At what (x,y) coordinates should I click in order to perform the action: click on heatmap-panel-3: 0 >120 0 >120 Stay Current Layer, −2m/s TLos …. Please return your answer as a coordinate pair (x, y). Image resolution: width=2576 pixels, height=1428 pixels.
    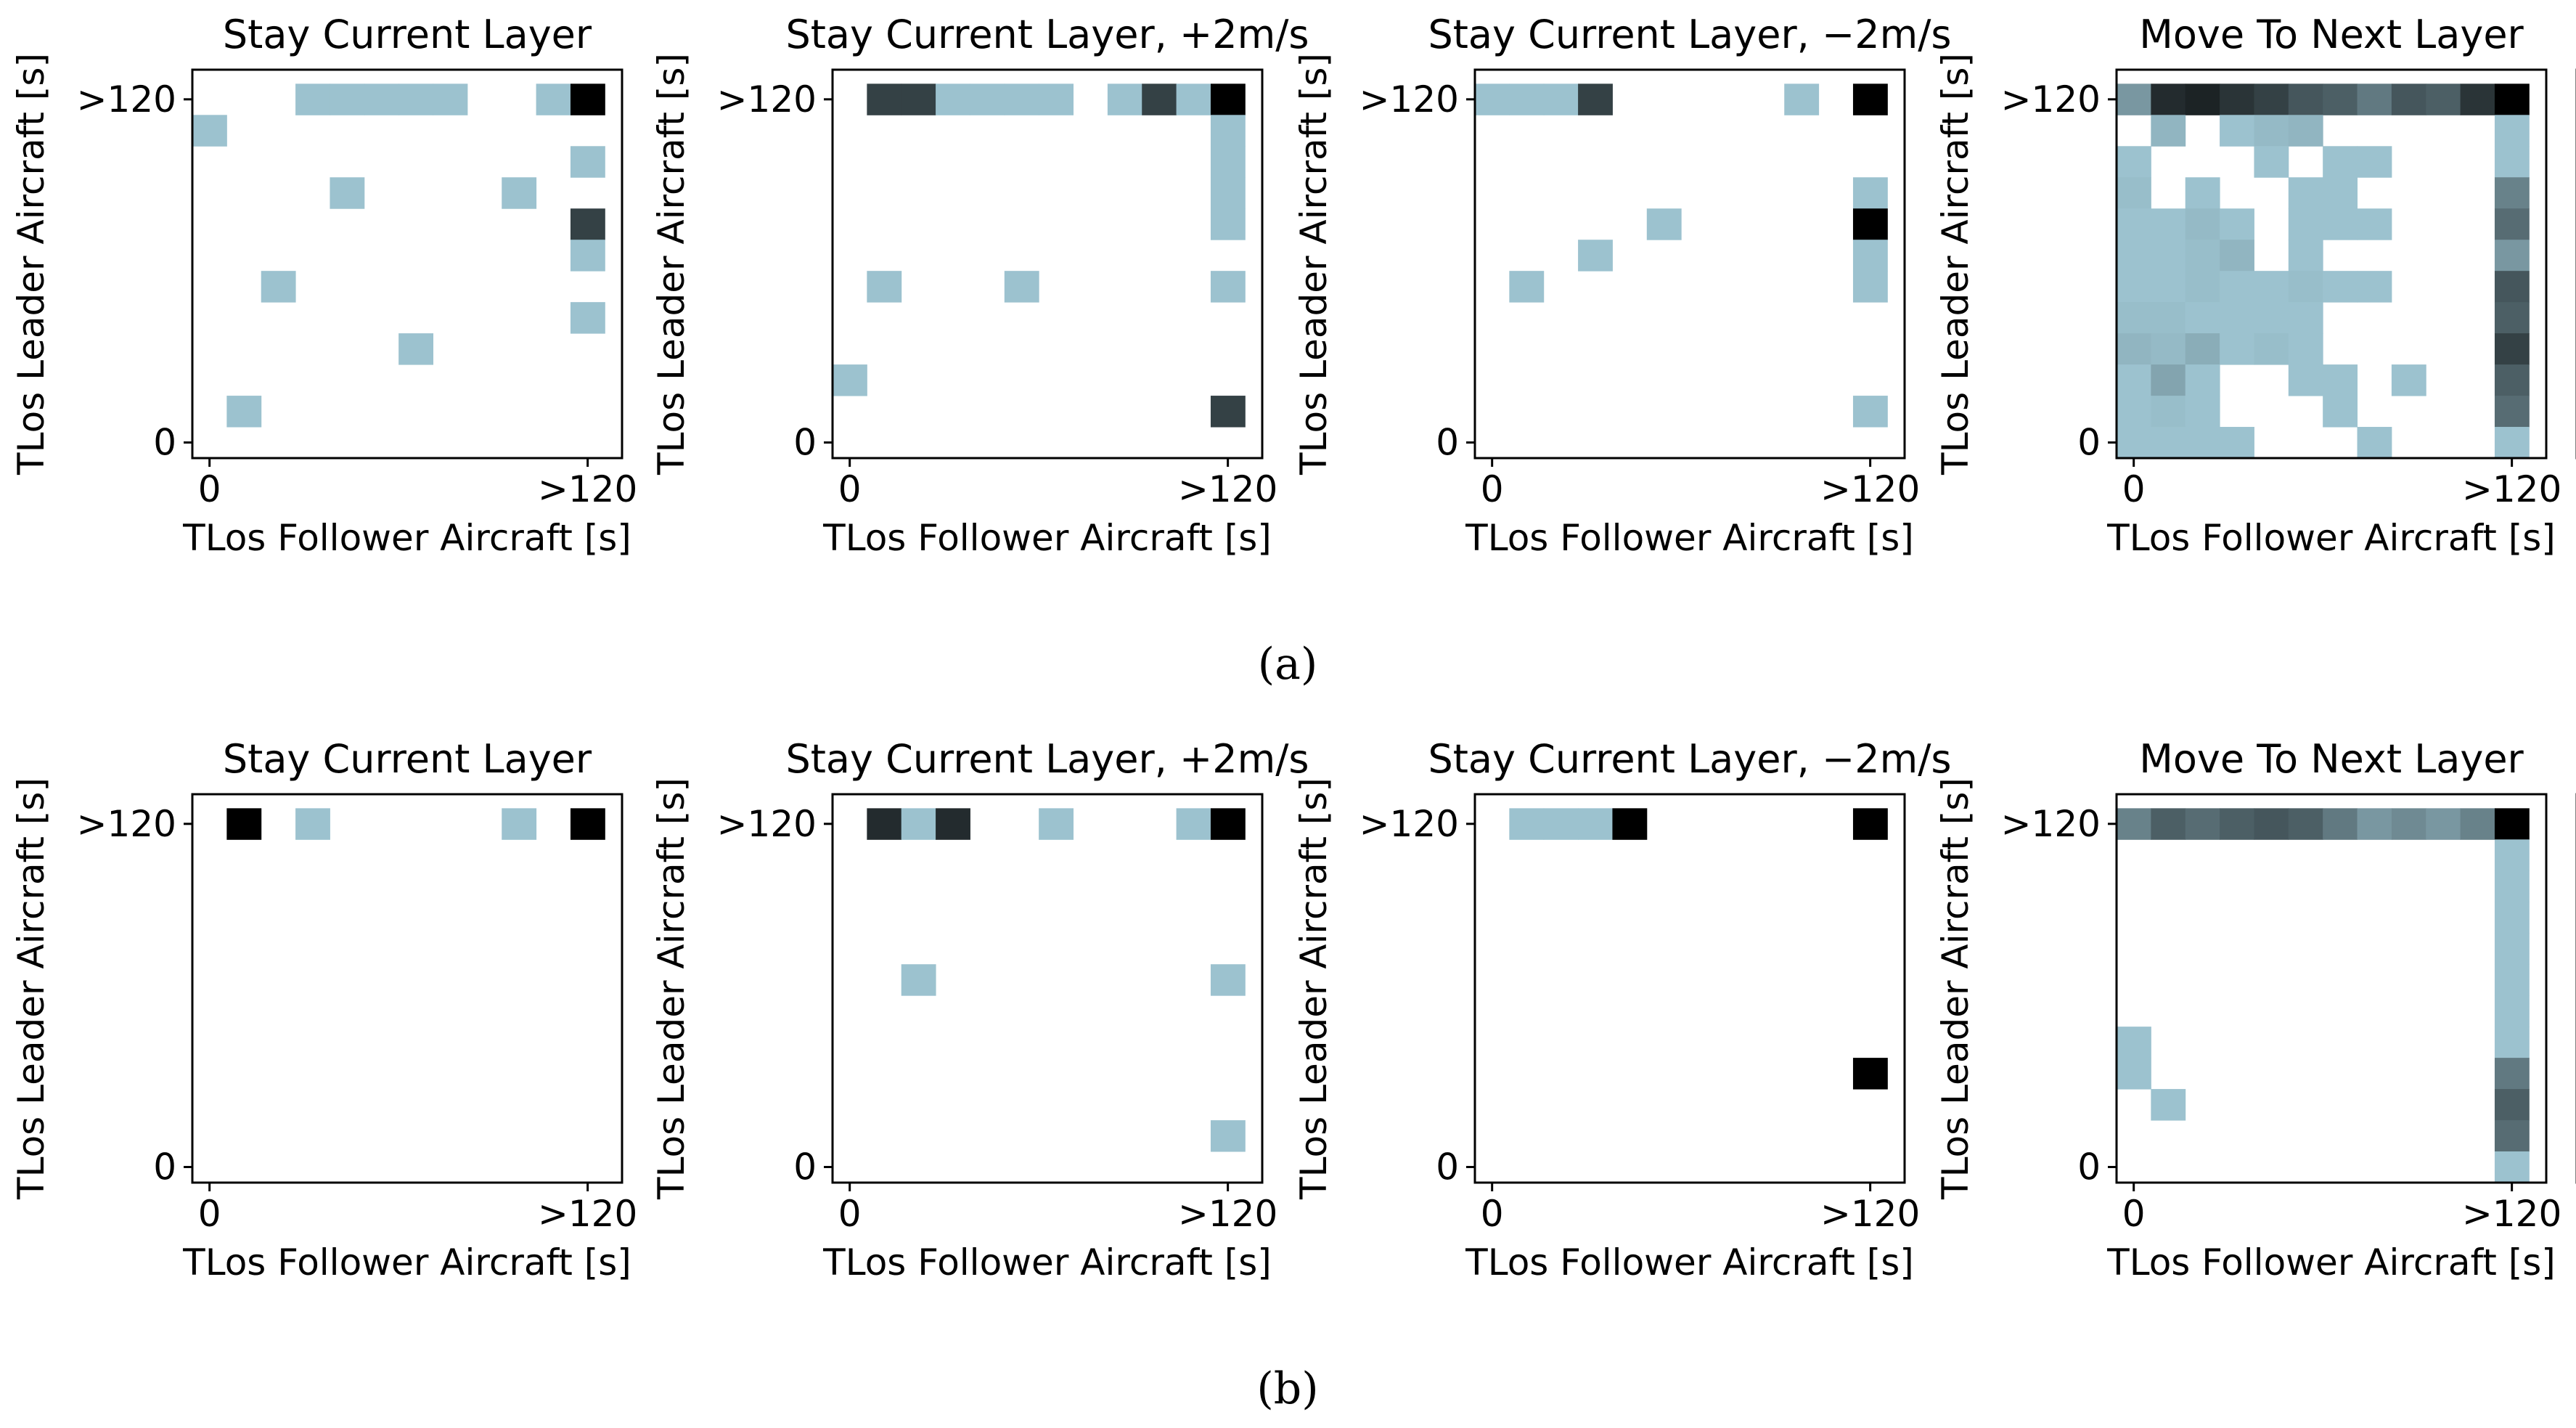
    Looking at the image, I should click on (1623, 285).